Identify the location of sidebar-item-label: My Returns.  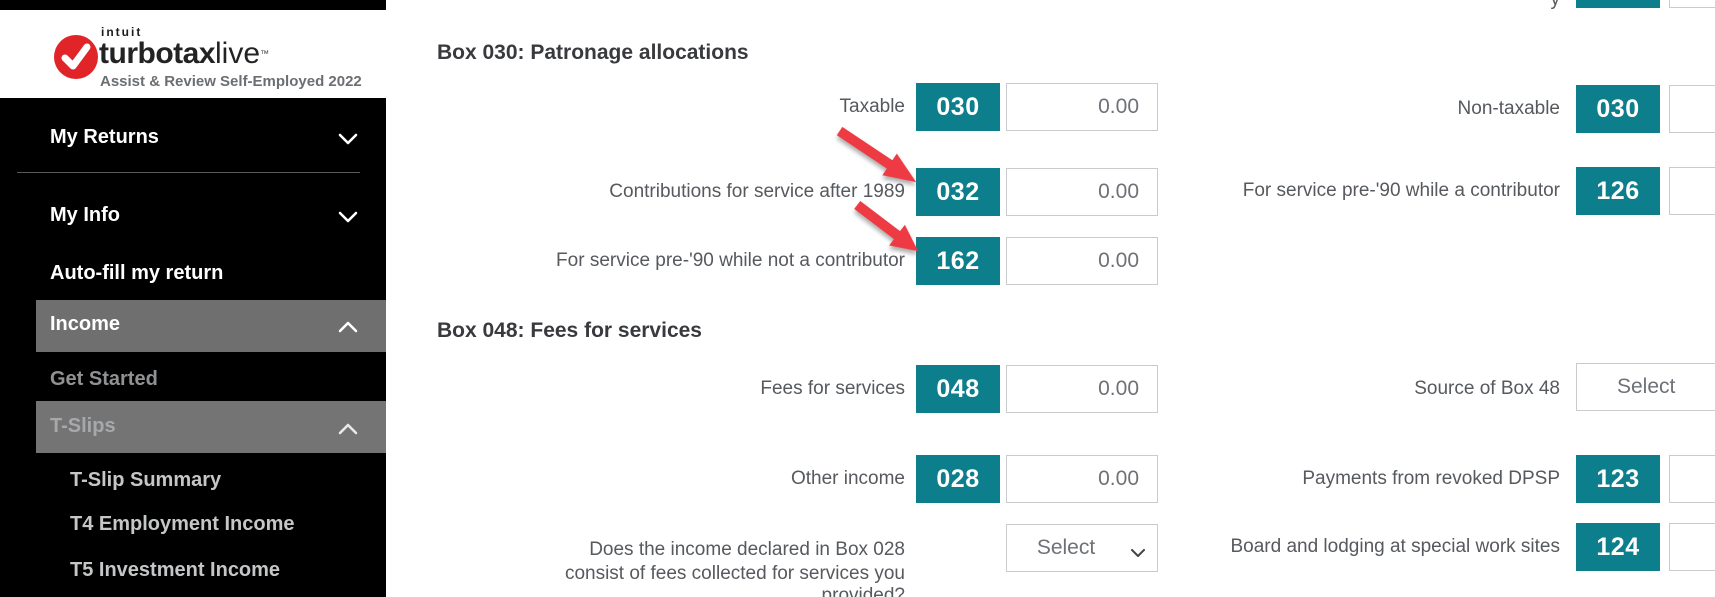
(104, 137).